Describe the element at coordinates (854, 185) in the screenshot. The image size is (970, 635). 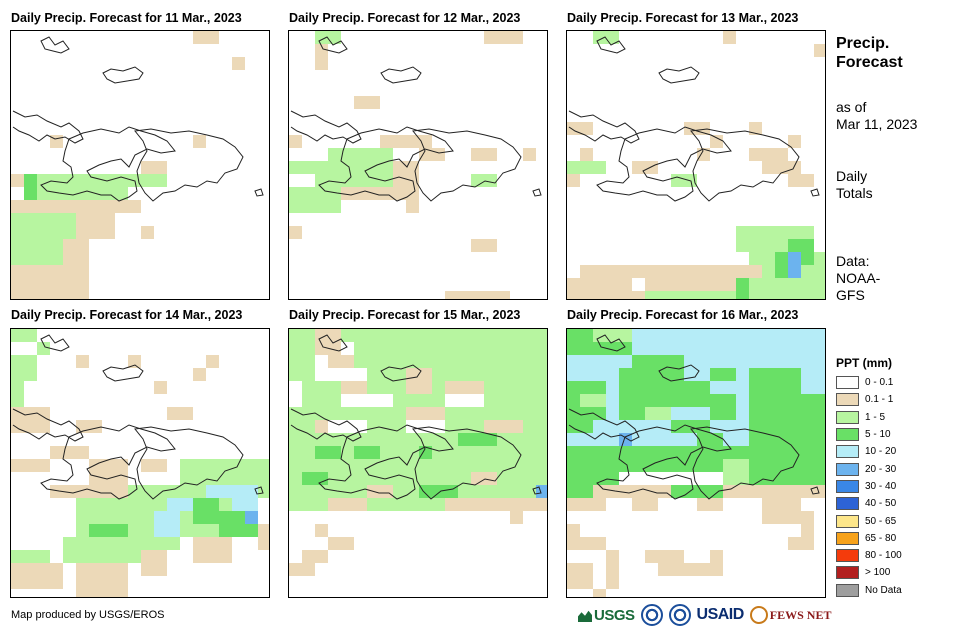
I see `sidebar-totals: Daily Totals` at that location.